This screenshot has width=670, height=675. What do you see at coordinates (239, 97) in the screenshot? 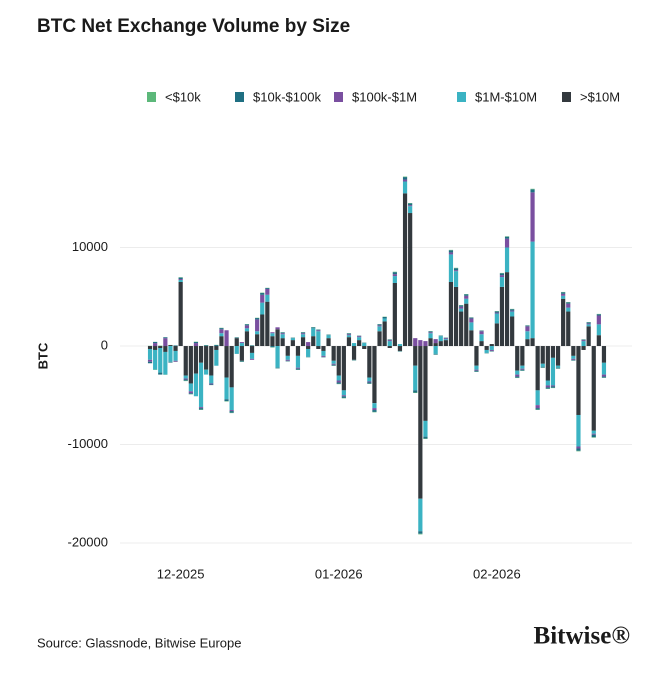
I see `legend-swatch` at bounding box center [239, 97].